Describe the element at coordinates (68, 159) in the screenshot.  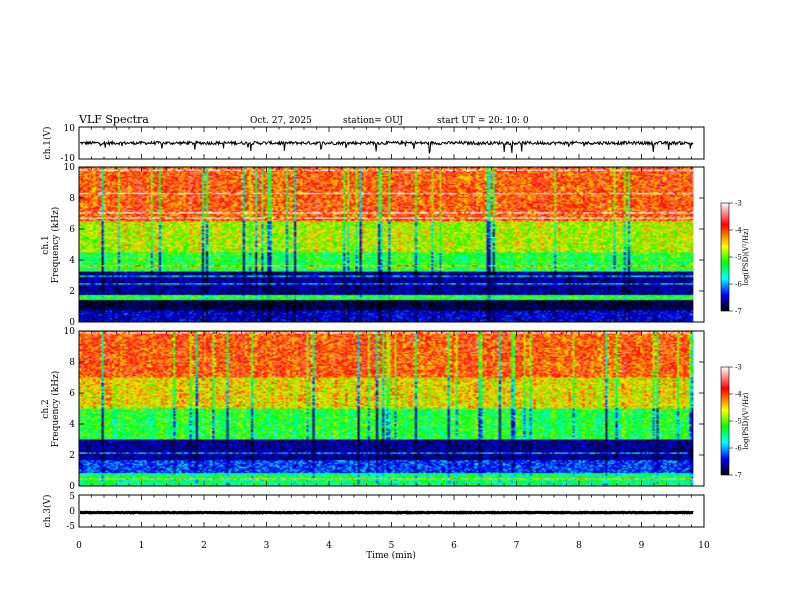
I see `ch1-ytick-bottom: -10` at that location.